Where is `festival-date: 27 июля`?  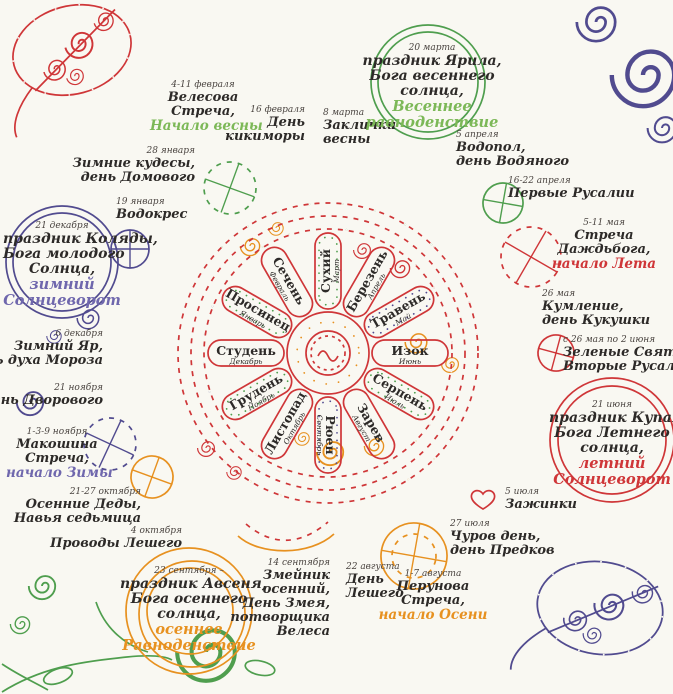 festival-date: 27 июля is located at coordinates (470, 524).